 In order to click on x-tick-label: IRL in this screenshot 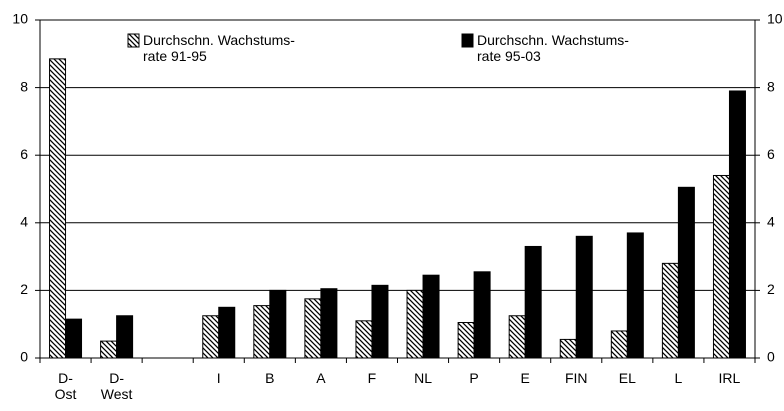, I will do `click(729, 378)`.